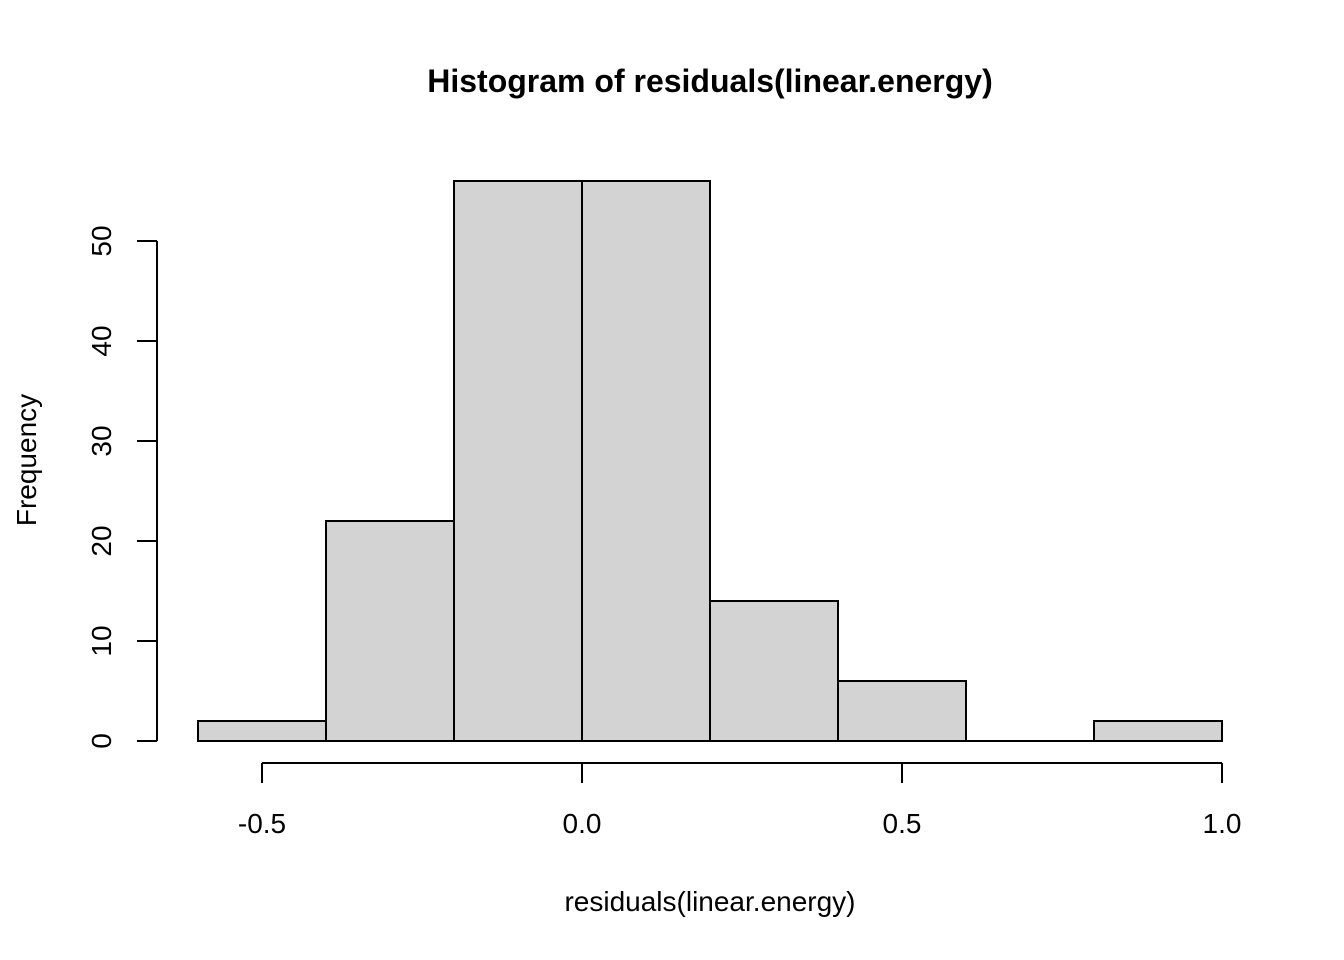 The height and width of the screenshot is (960, 1344). Describe the element at coordinates (262, 823) in the screenshot. I see `x-tick-label: -0.5` at that location.